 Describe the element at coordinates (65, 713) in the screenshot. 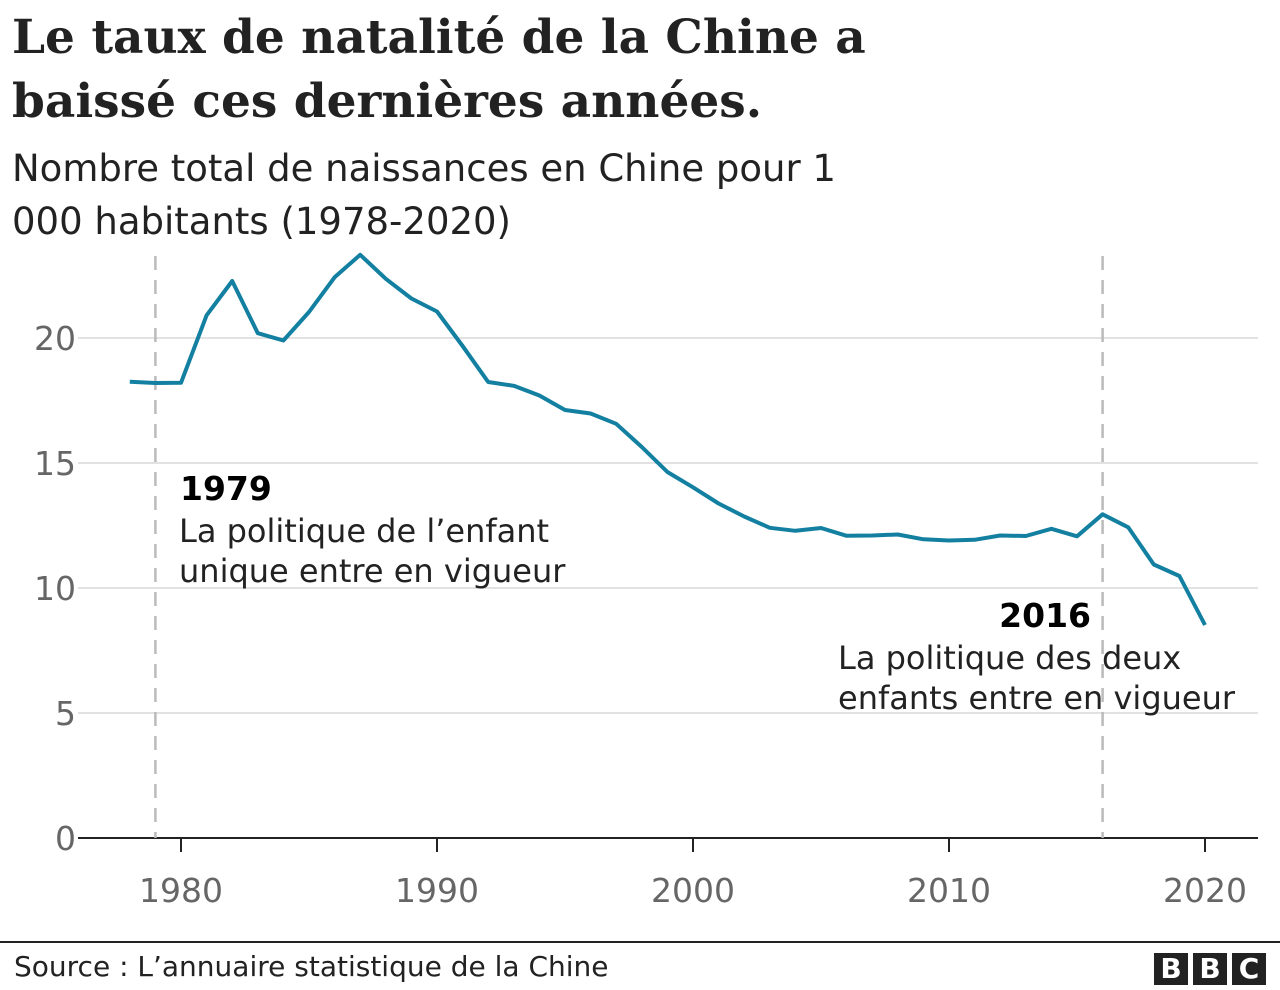

I see `y-tick-label: 5` at that location.